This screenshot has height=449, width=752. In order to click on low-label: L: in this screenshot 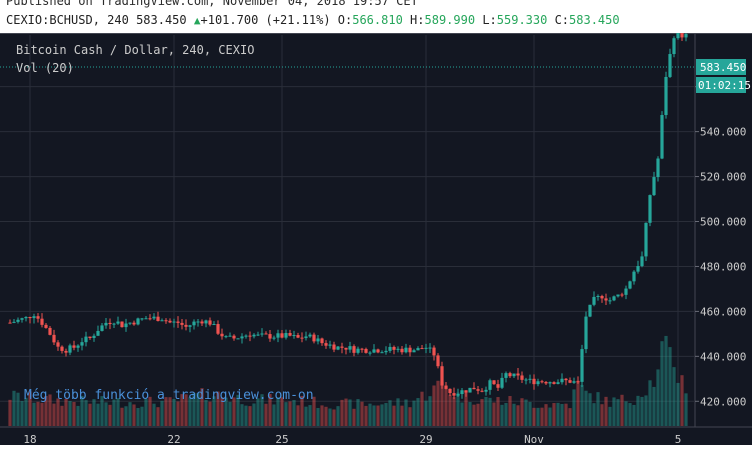, I will do `click(489, 20)`.